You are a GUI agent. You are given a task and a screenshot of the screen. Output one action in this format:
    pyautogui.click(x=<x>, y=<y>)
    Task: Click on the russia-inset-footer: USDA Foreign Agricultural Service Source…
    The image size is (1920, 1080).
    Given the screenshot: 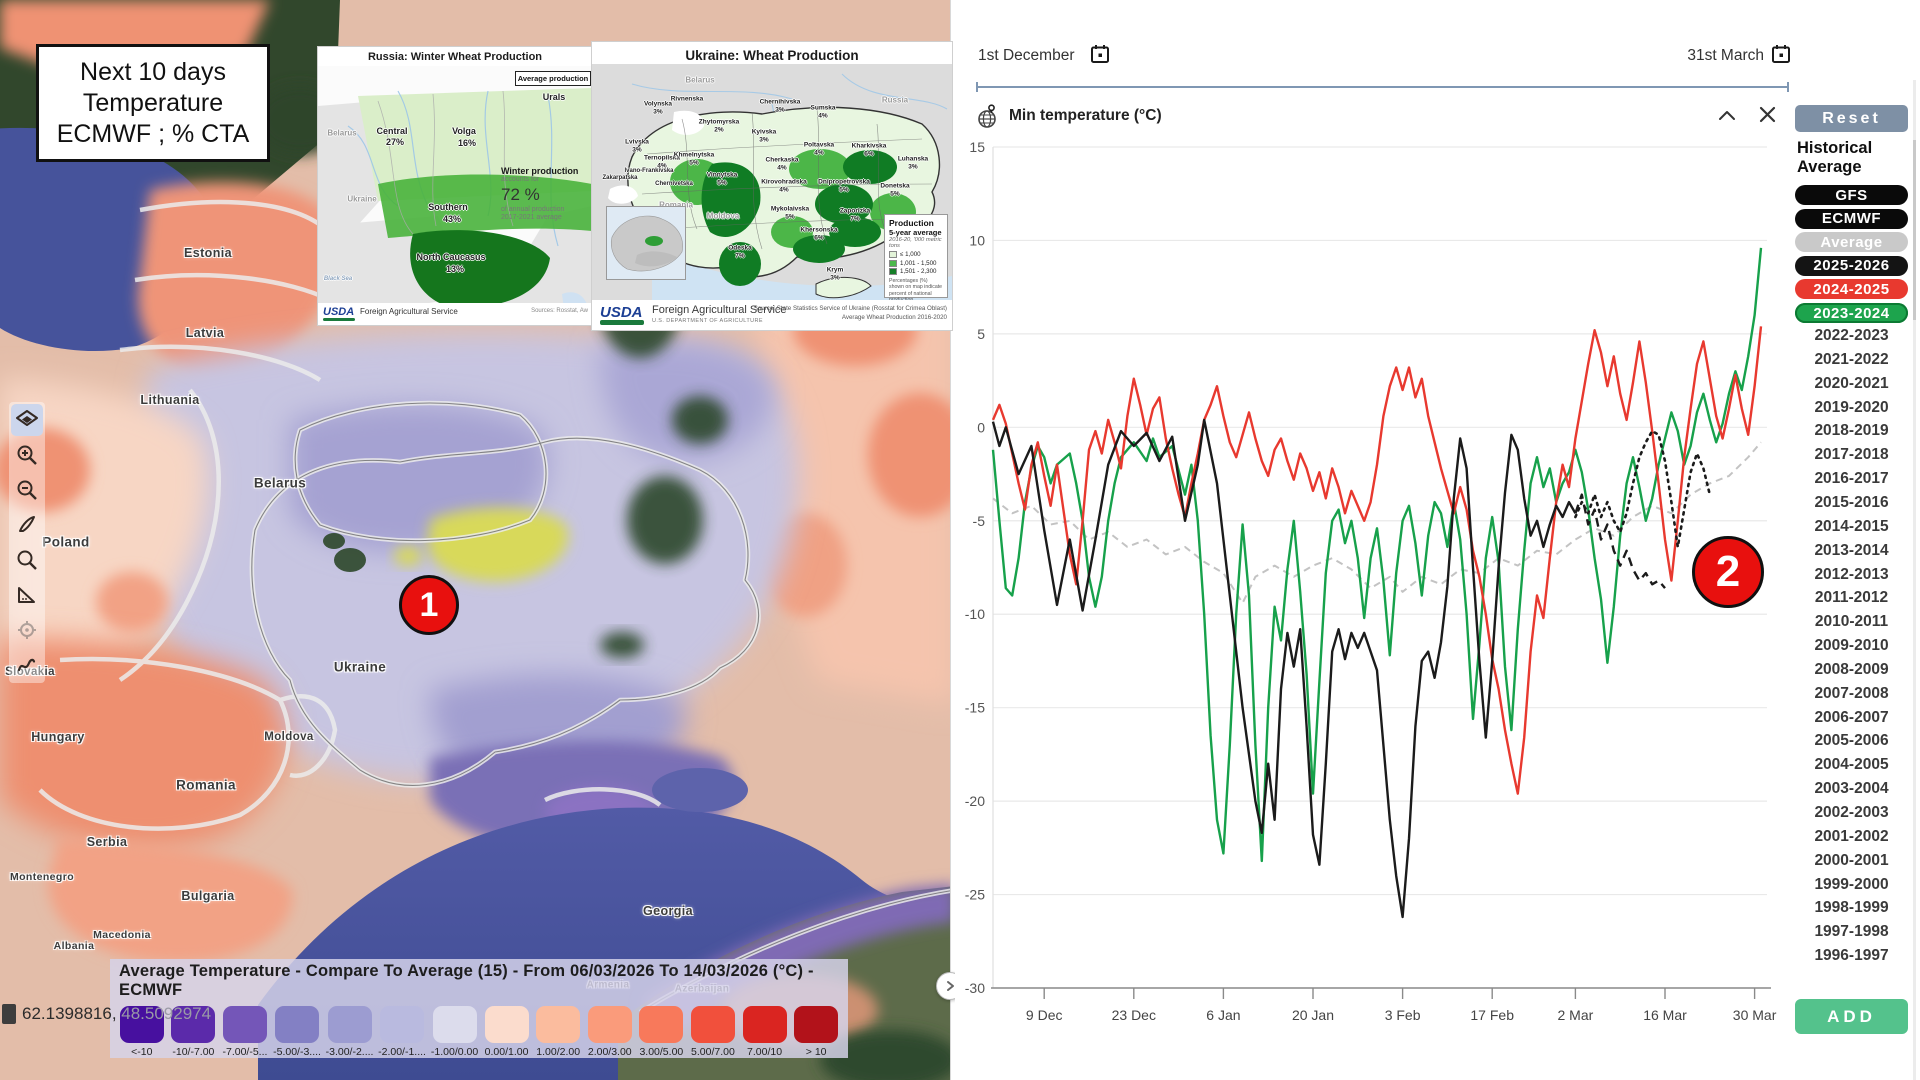 What is the action you would take?
    pyautogui.click(x=455, y=314)
    